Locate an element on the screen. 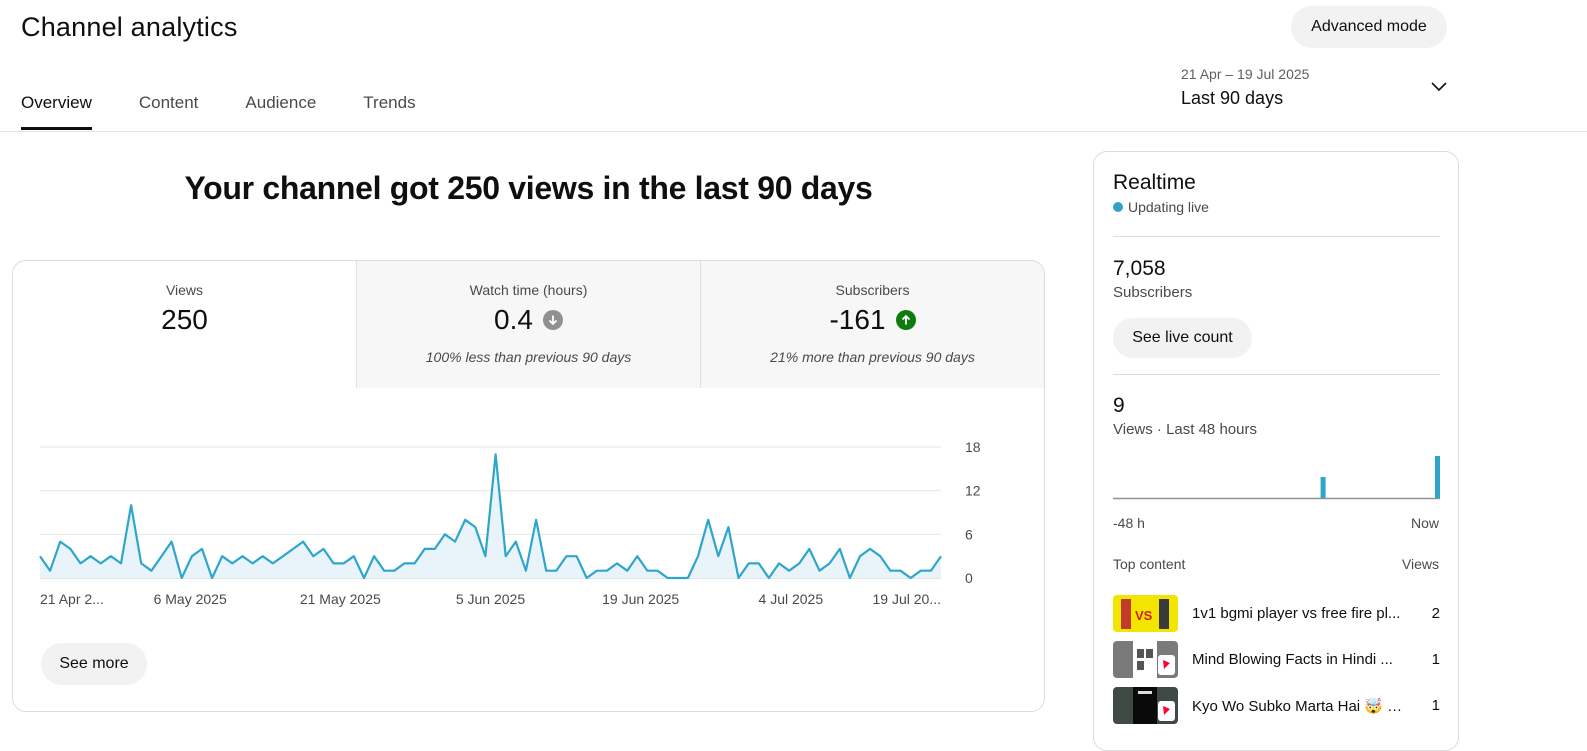 Image resolution: width=1587 pixels, height=751 pixels. x-tick-label: 4 Jul 2025 is located at coordinates (791, 599).